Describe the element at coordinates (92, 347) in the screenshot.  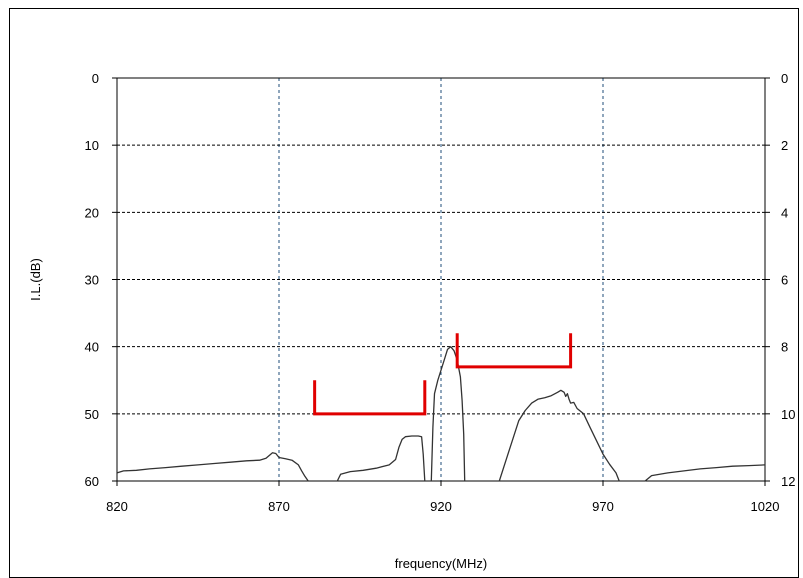
I see `y-tick-label-40: 40` at that location.